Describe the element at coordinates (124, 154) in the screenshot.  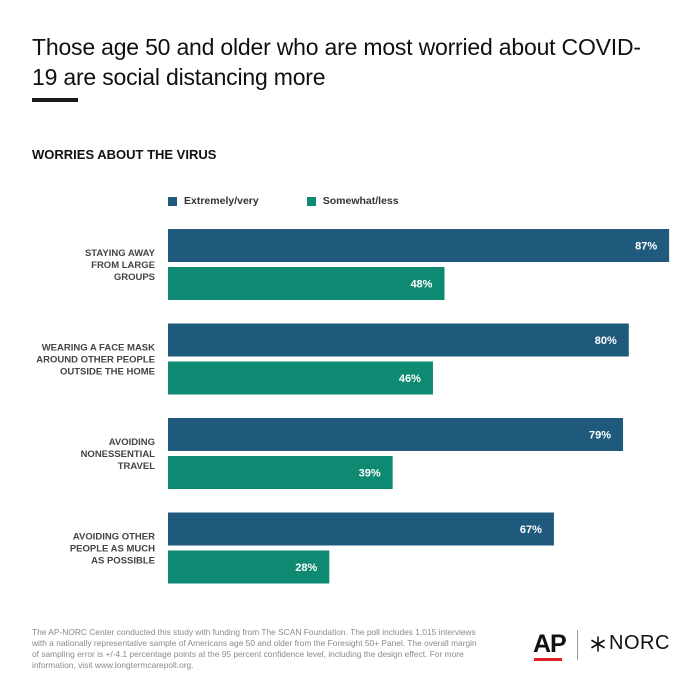
I see `chart-subtitle: WORRIES ABOUT THE VIRUS` at that location.